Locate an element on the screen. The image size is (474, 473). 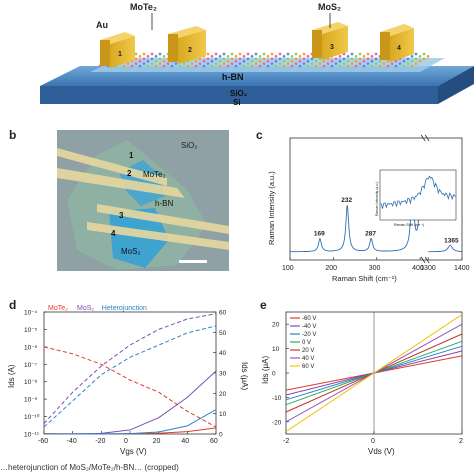
x-tick-label: -60 is located at coordinates (43, 441).